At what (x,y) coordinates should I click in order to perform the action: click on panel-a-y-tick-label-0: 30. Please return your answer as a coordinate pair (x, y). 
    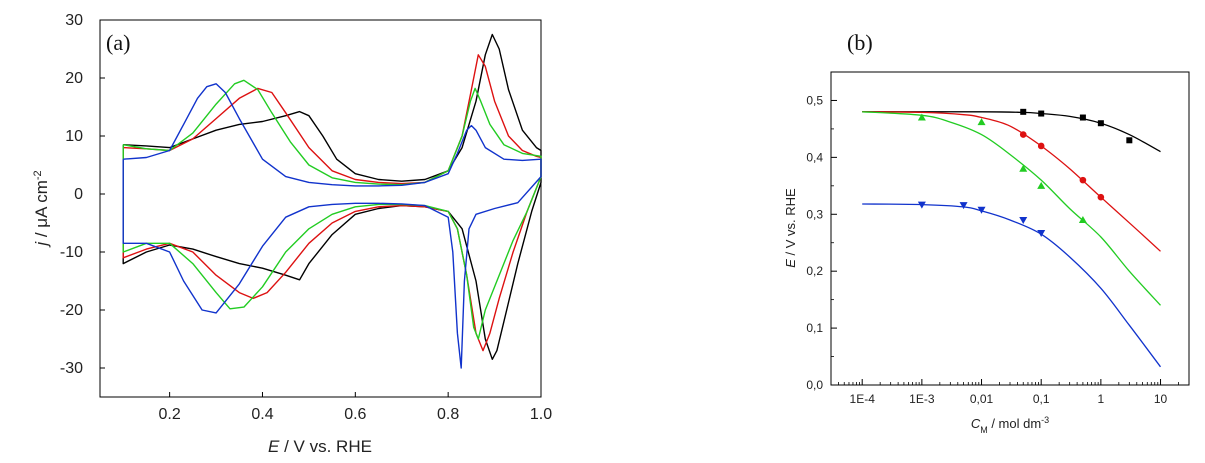
    Looking at the image, I should click on (74, 20).